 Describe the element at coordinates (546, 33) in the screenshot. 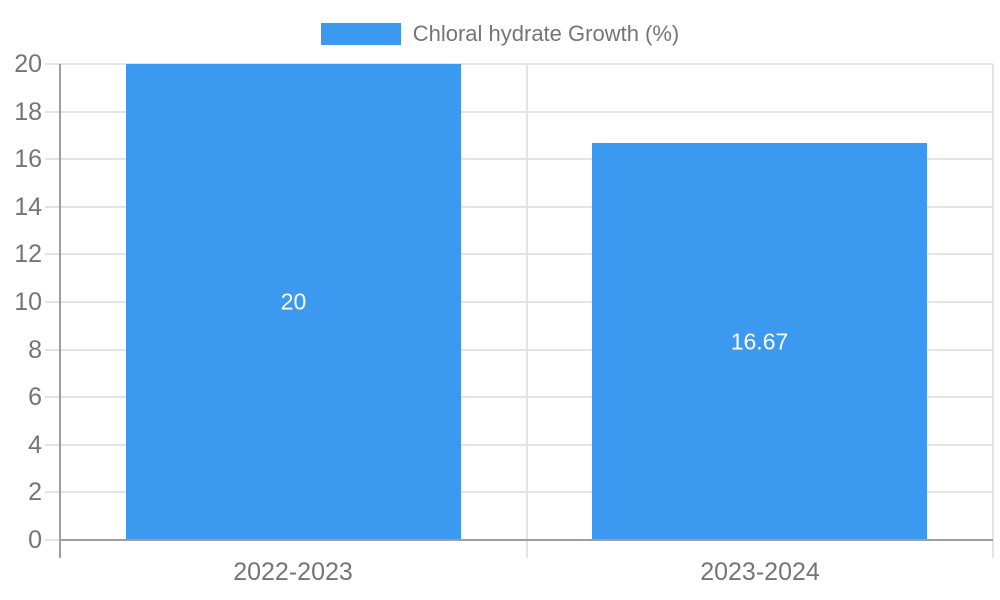

I see `legend-label: Chloral hydrate Growth (%)` at that location.